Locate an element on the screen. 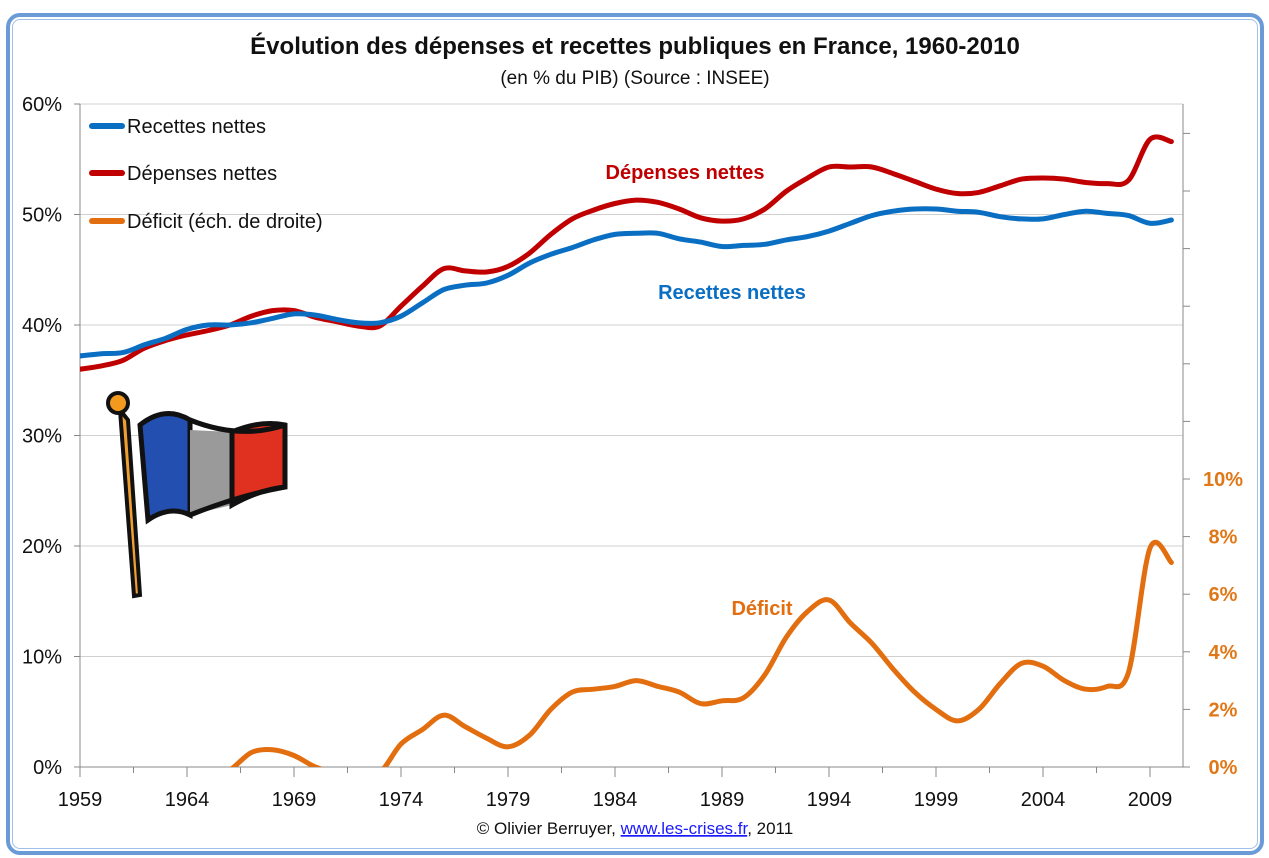 Image resolution: width=1269 pixels, height=858 pixels. y-left-tick-label: 60% is located at coordinates (42, 105).